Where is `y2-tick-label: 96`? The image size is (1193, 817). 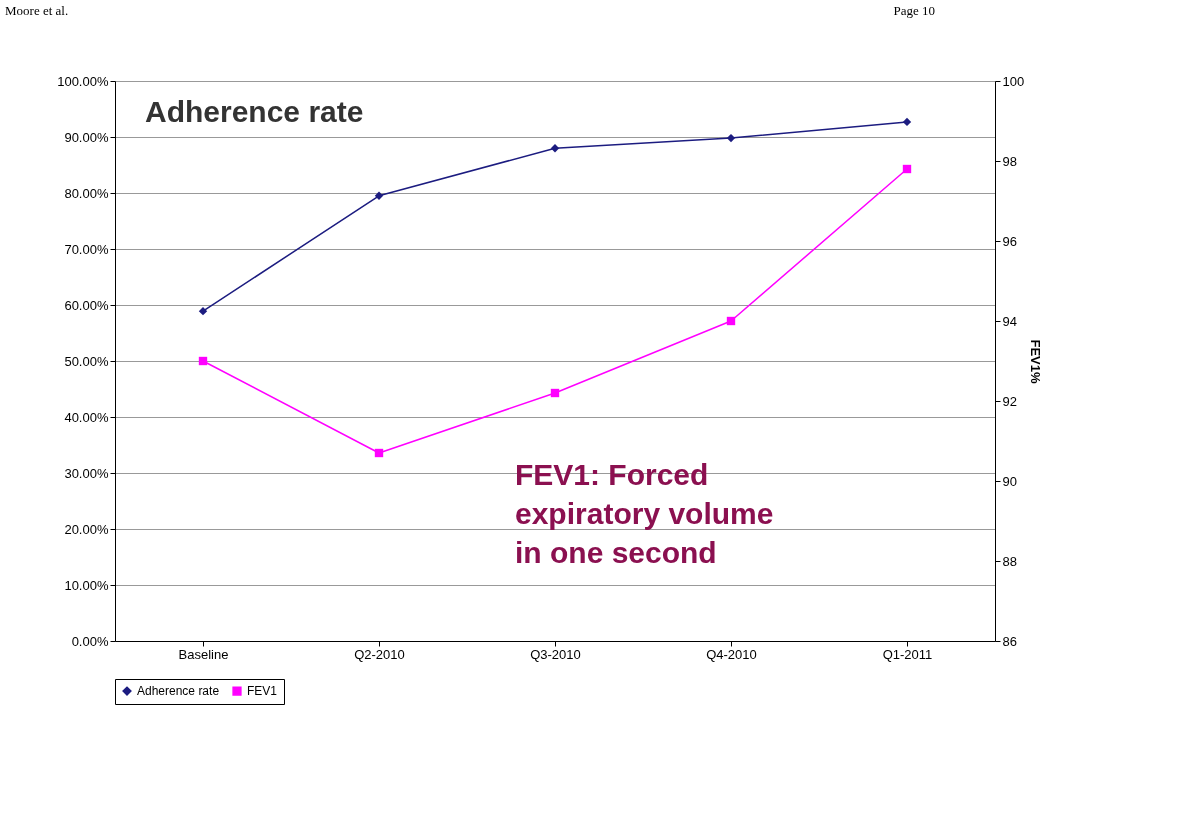
y2-tick-label: 96 is located at coordinates (1009, 241).